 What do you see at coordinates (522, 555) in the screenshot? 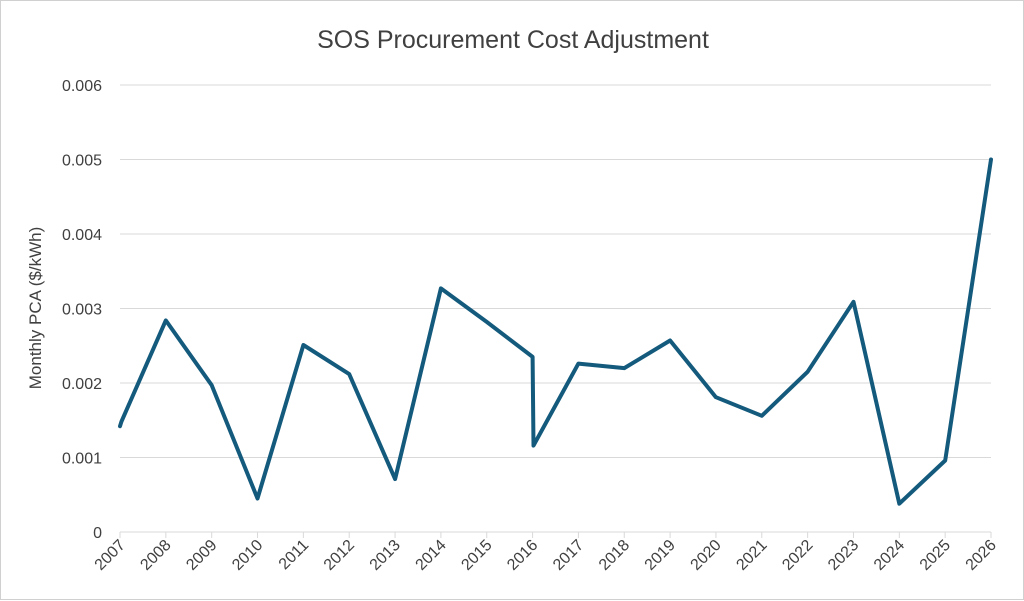
I see `x-tick-label: 2016` at bounding box center [522, 555].